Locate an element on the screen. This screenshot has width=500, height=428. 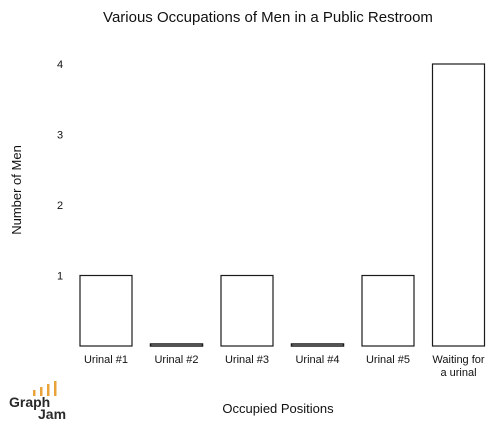
y-axis-label: Number of Men is located at coordinates (16, 190).